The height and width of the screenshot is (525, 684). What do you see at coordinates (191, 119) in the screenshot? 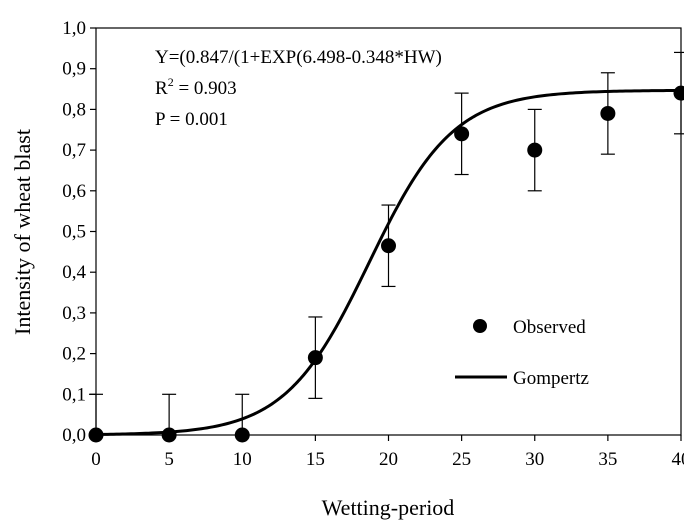
I see `p-value-annotation: P = 0.001` at bounding box center [191, 119].